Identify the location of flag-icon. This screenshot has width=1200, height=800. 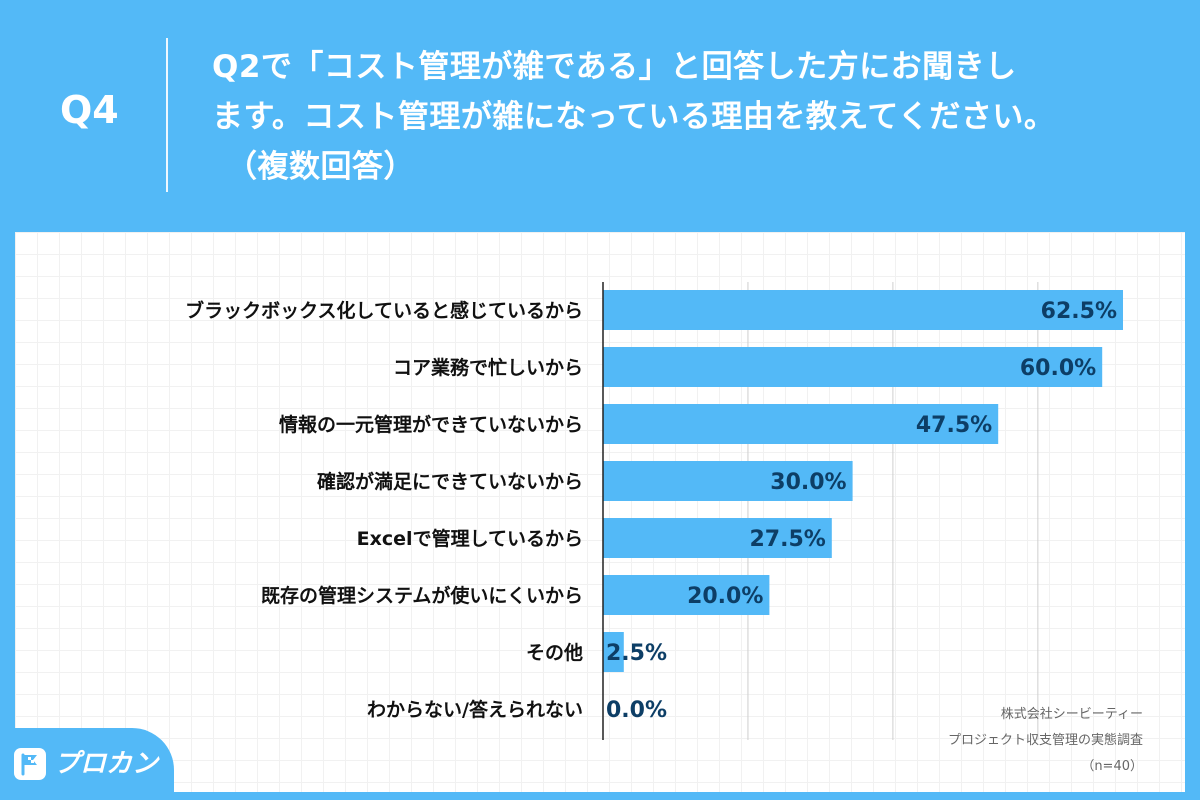
(30, 764).